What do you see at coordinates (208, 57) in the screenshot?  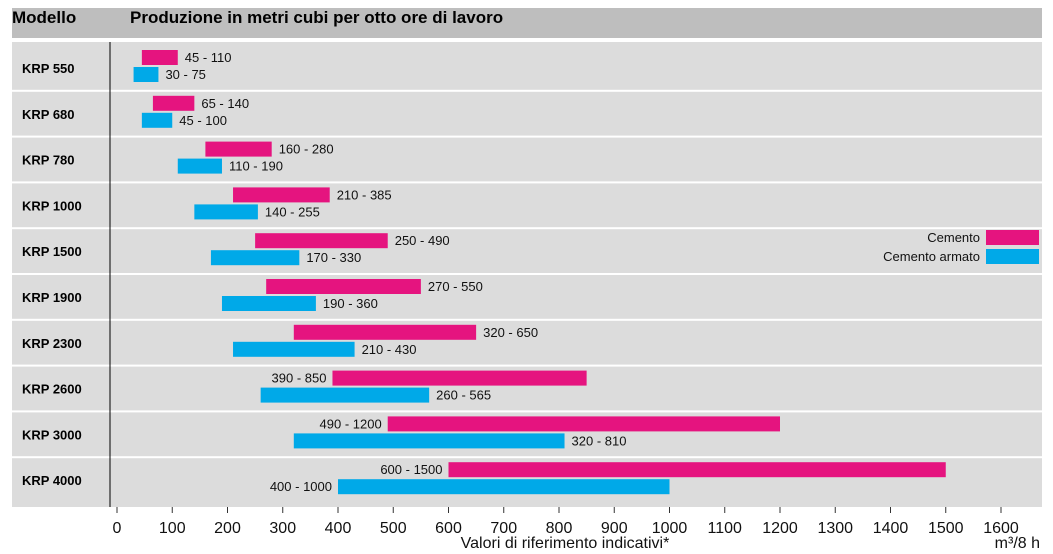 I see `label-cemento: 45 - 110` at bounding box center [208, 57].